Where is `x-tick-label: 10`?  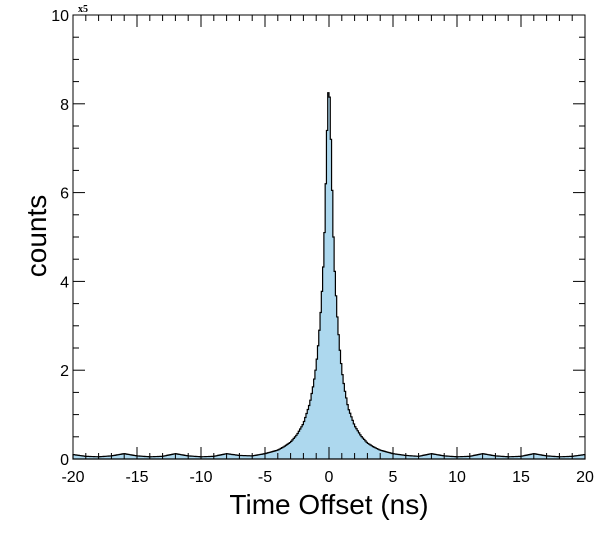 x-tick-label: 10 is located at coordinates (457, 477).